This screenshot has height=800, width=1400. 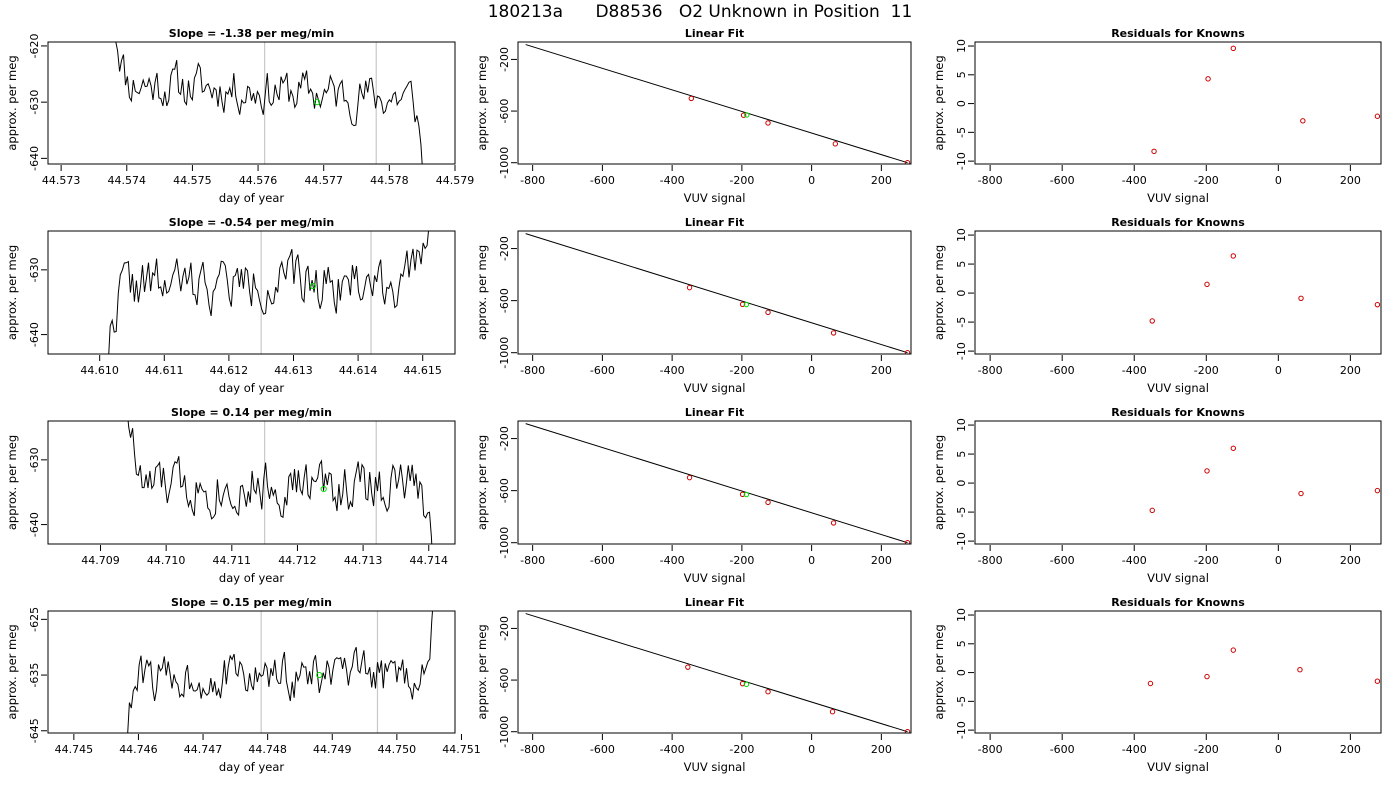 I want to click on x-tick-label: 44.574, so click(x=127, y=180).